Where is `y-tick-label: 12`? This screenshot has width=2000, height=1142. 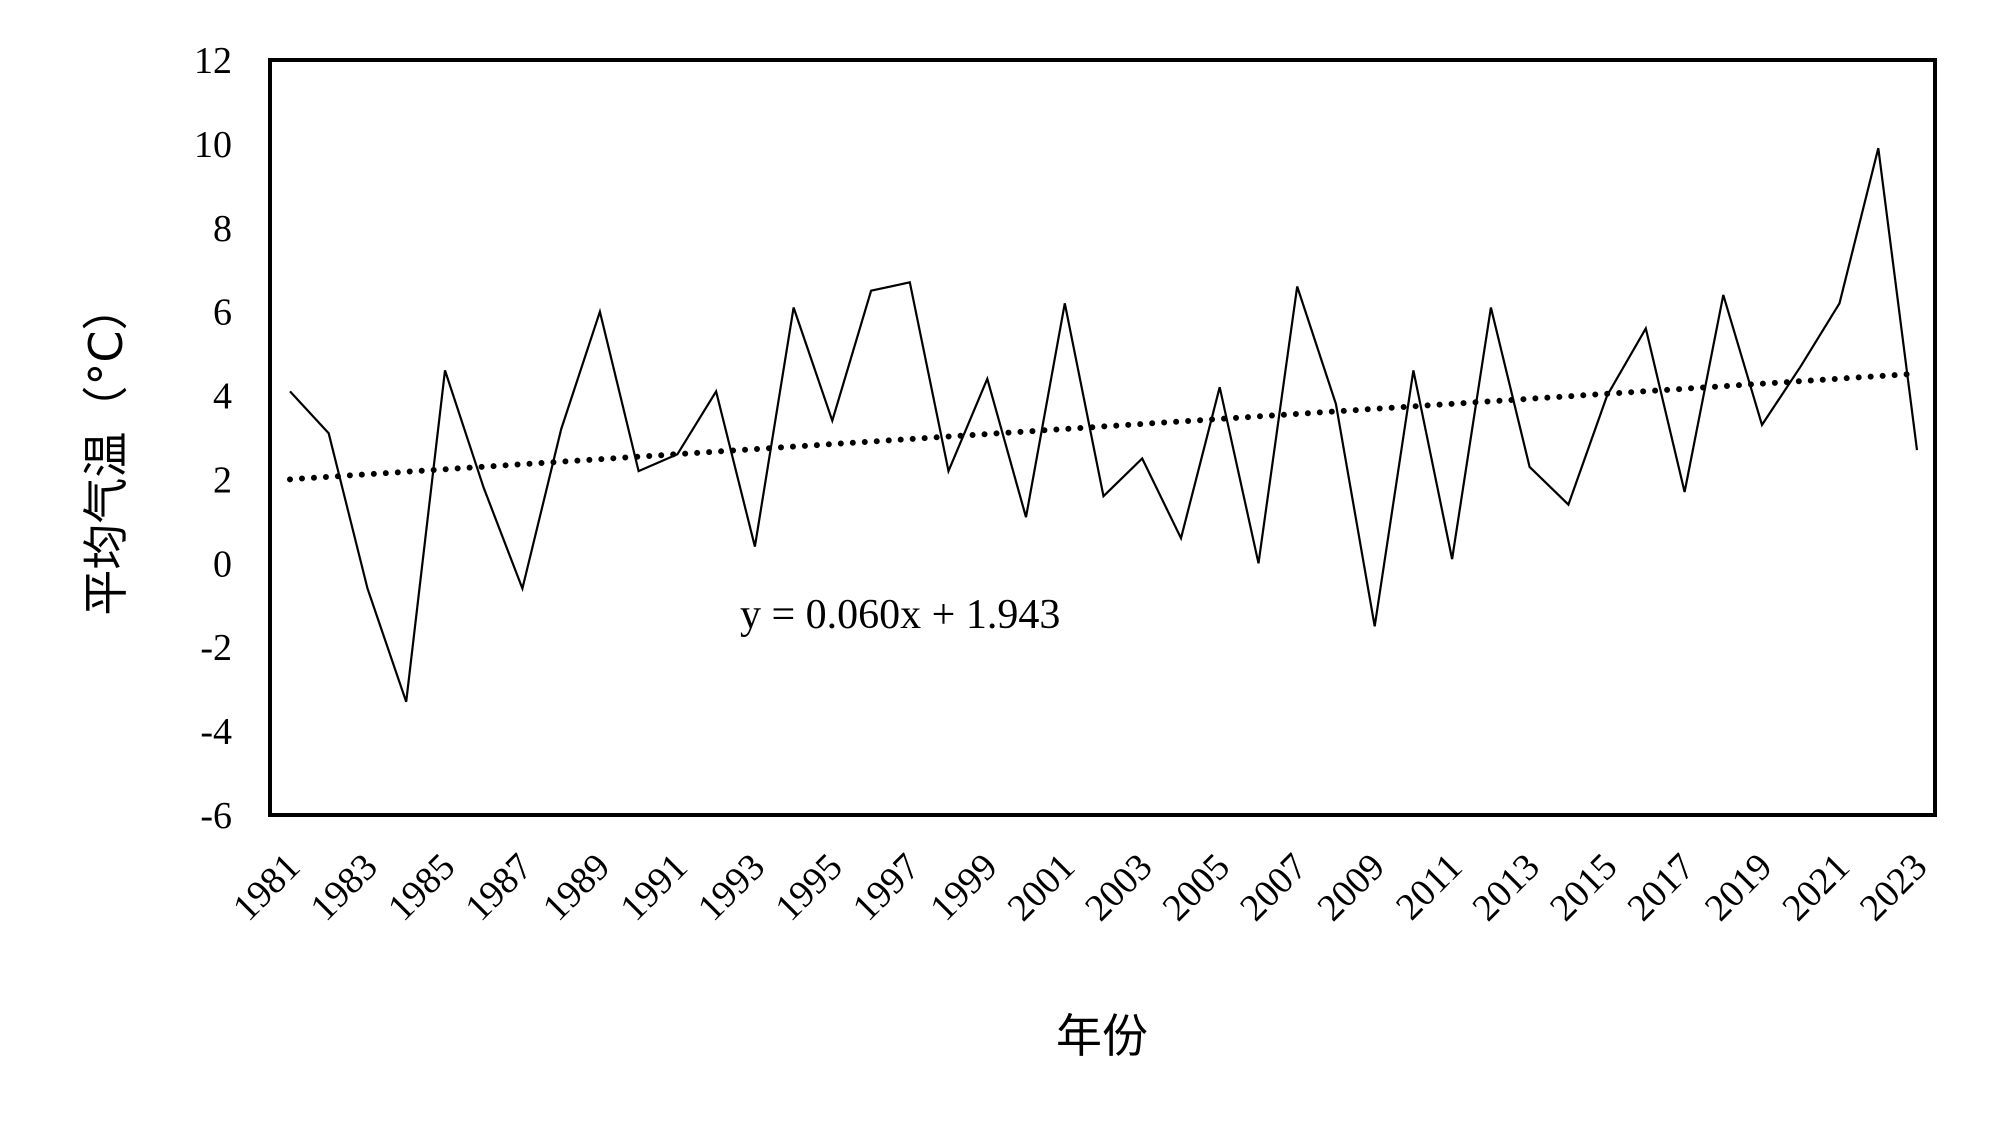 y-tick-label: 12 is located at coordinates (213, 61).